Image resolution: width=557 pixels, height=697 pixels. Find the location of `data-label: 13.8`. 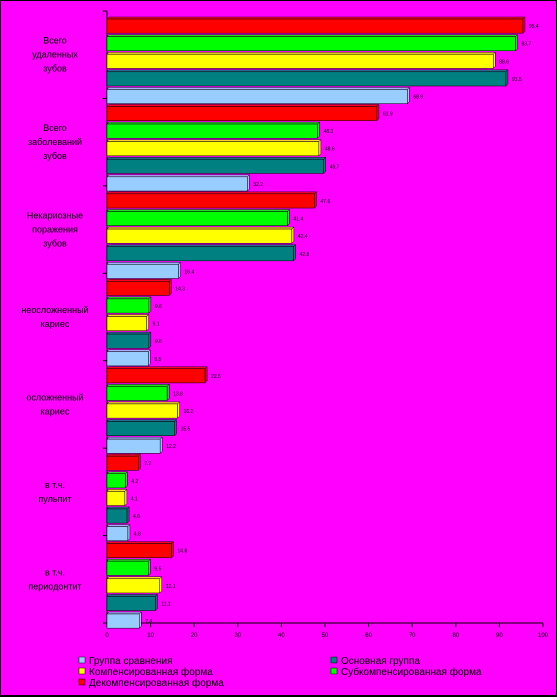

data-label: 13.8 is located at coordinates (178, 394).